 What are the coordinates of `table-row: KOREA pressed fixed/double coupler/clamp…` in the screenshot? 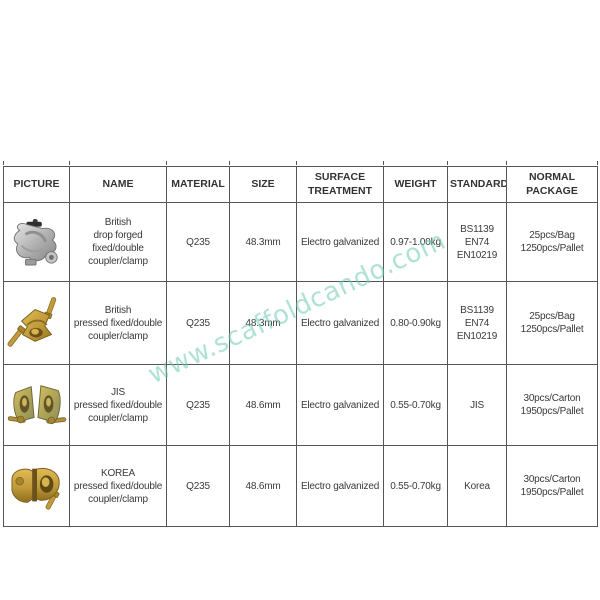 It's located at (300, 486).